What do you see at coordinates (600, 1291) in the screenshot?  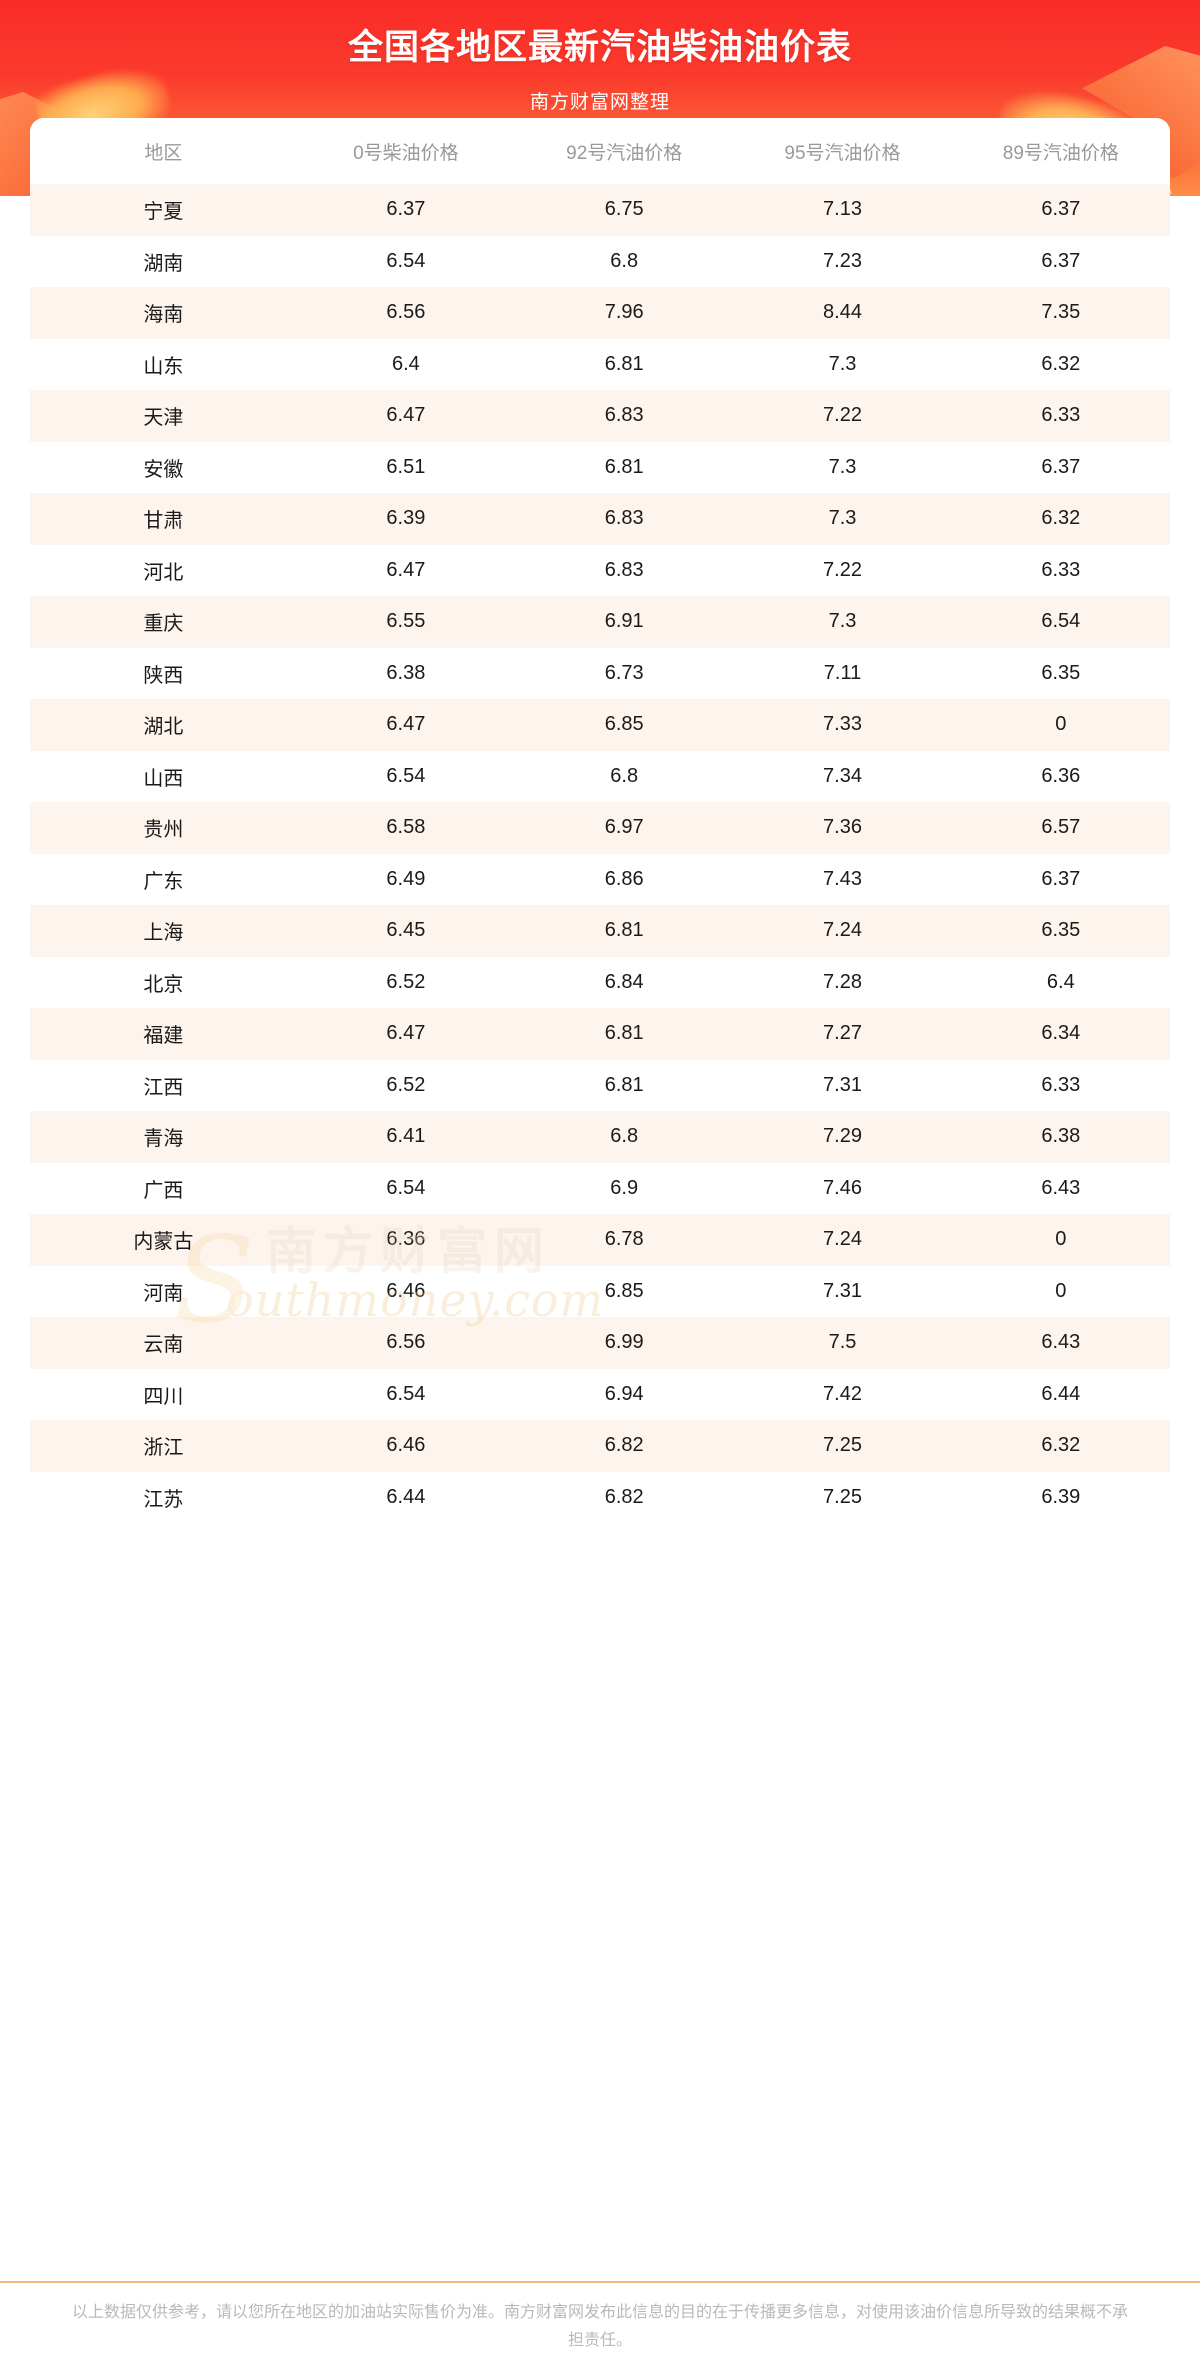 I see `table-row: 河南 6.46 6.85 7.31 0` at bounding box center [600, 1291].